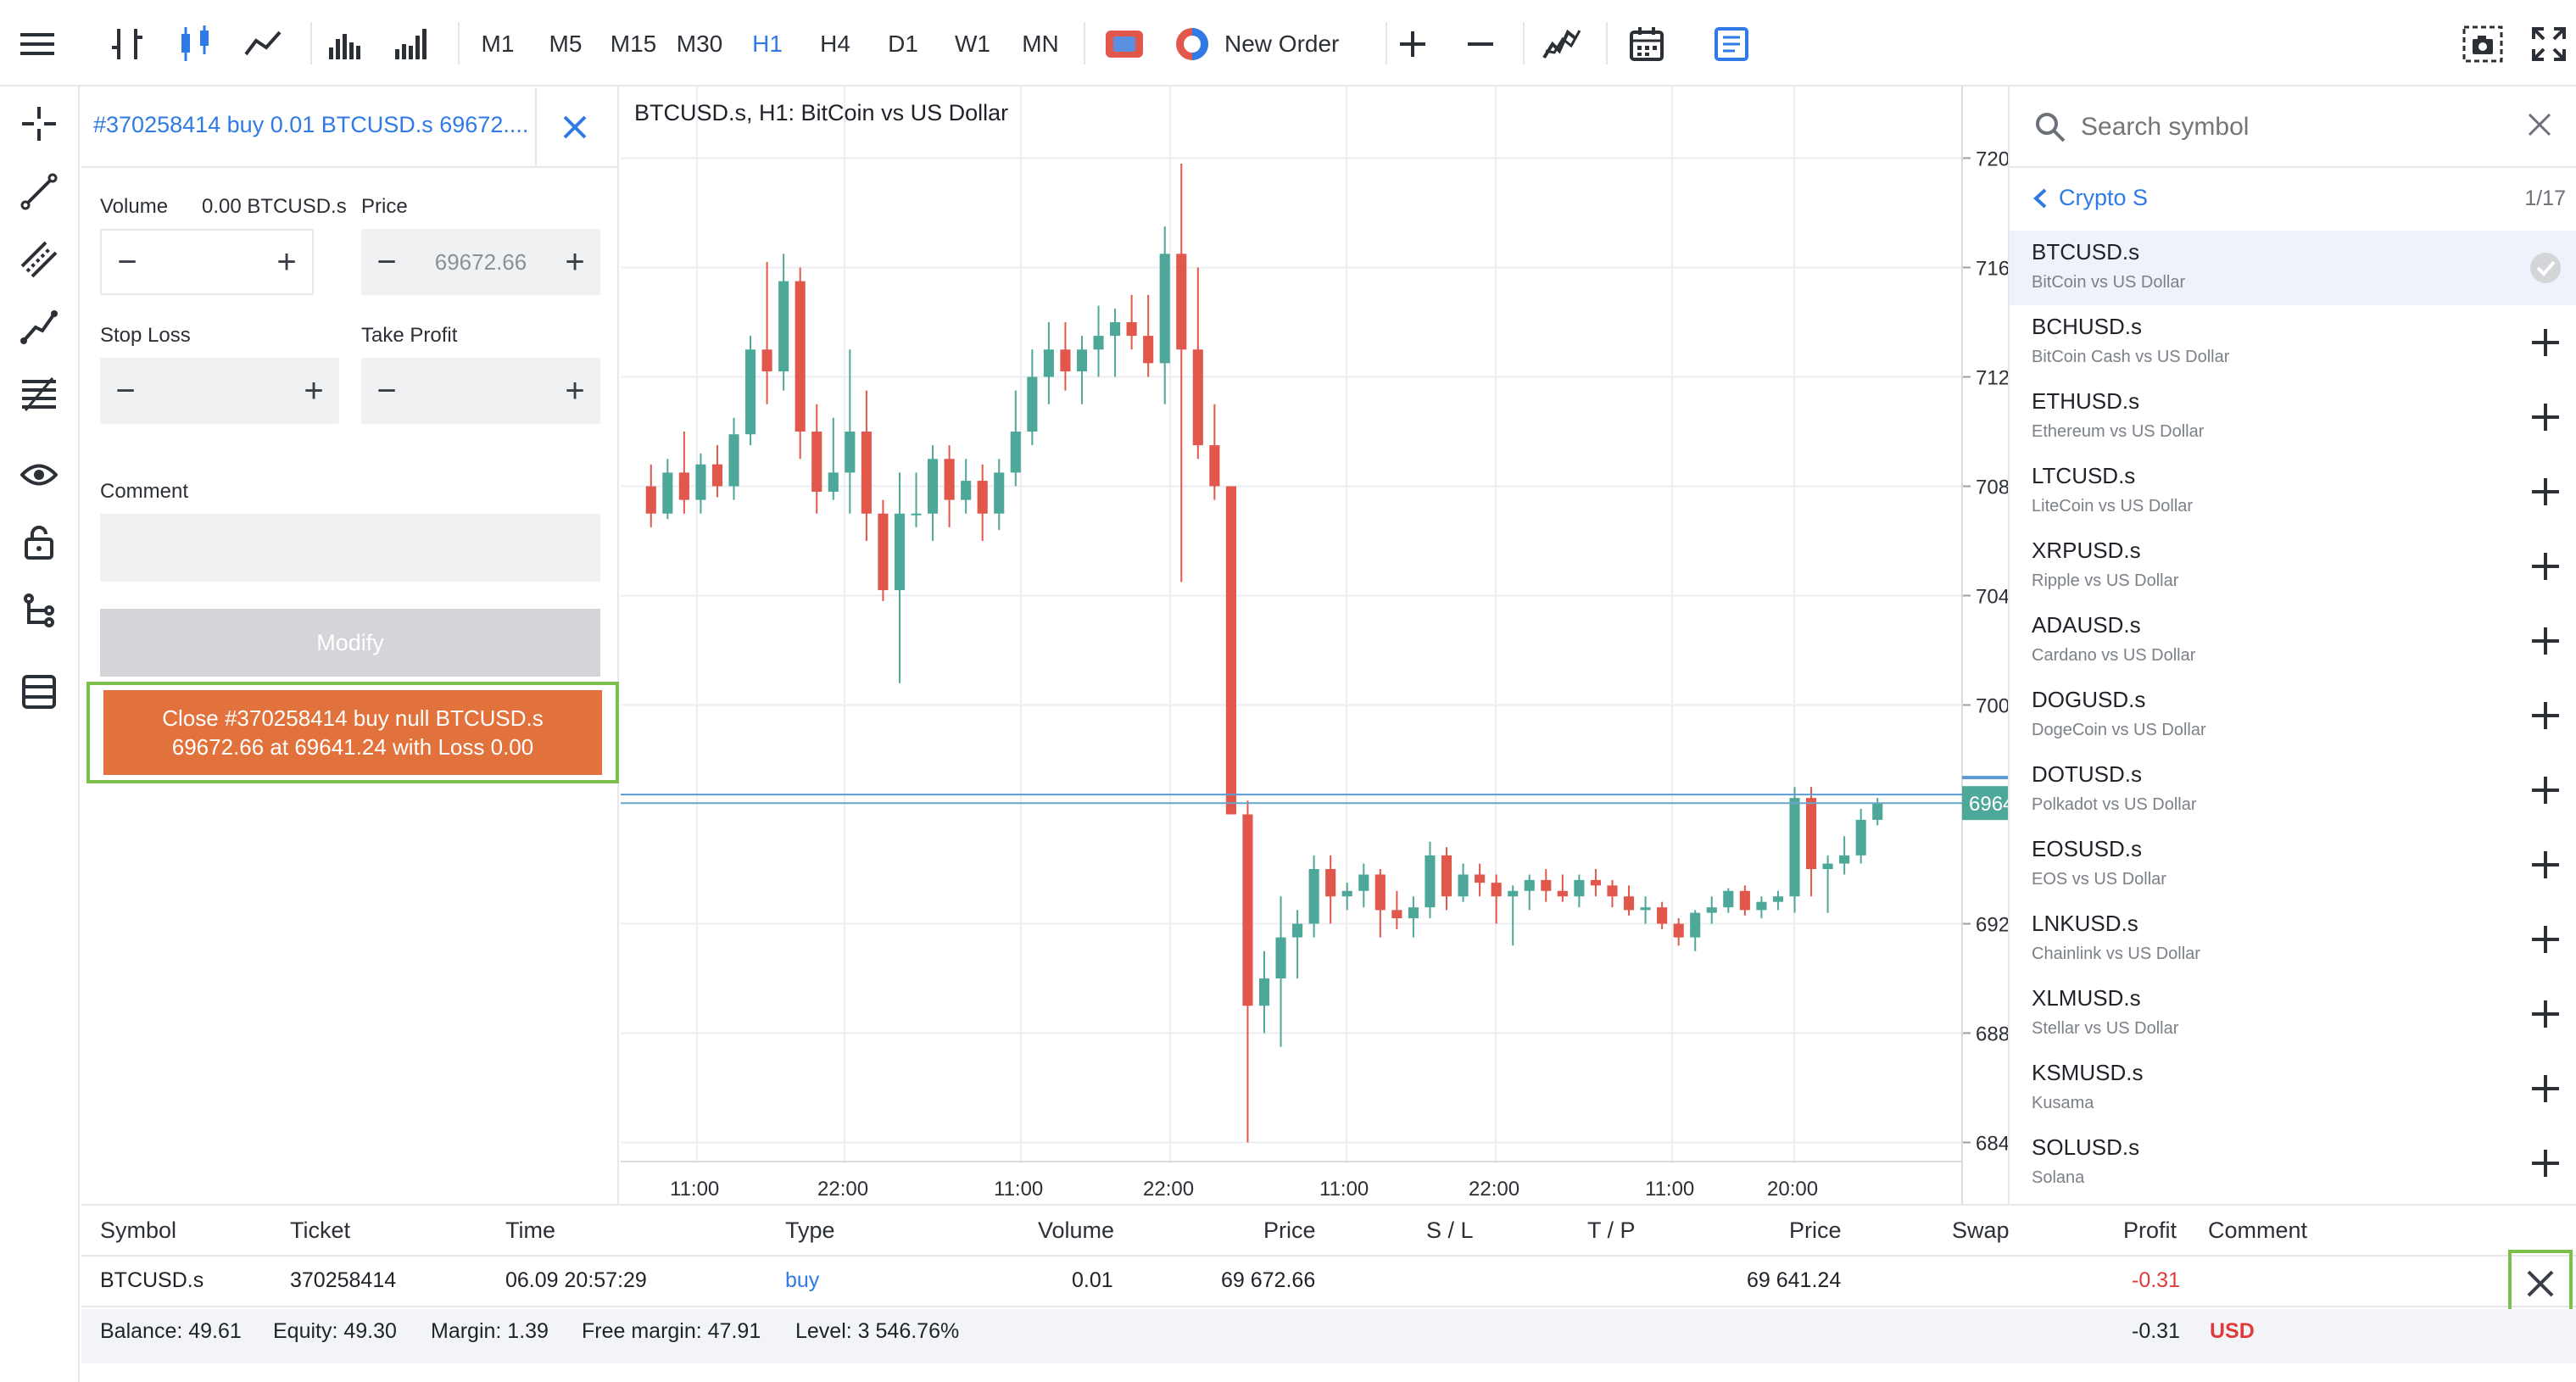 Image resolution: width=2576 pixels, height=1382 pixels. Describe the element at coordinates (1040, 44) in the screenshot. I see `timeframe-mn: MN` at that location.